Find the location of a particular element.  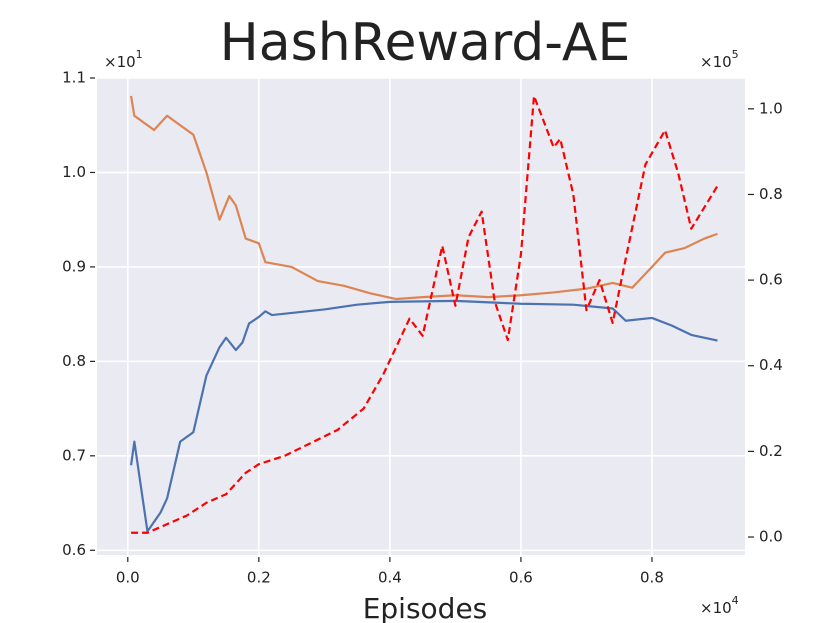

x-tick-label: 0.0 is located at coordinates (128, 578).